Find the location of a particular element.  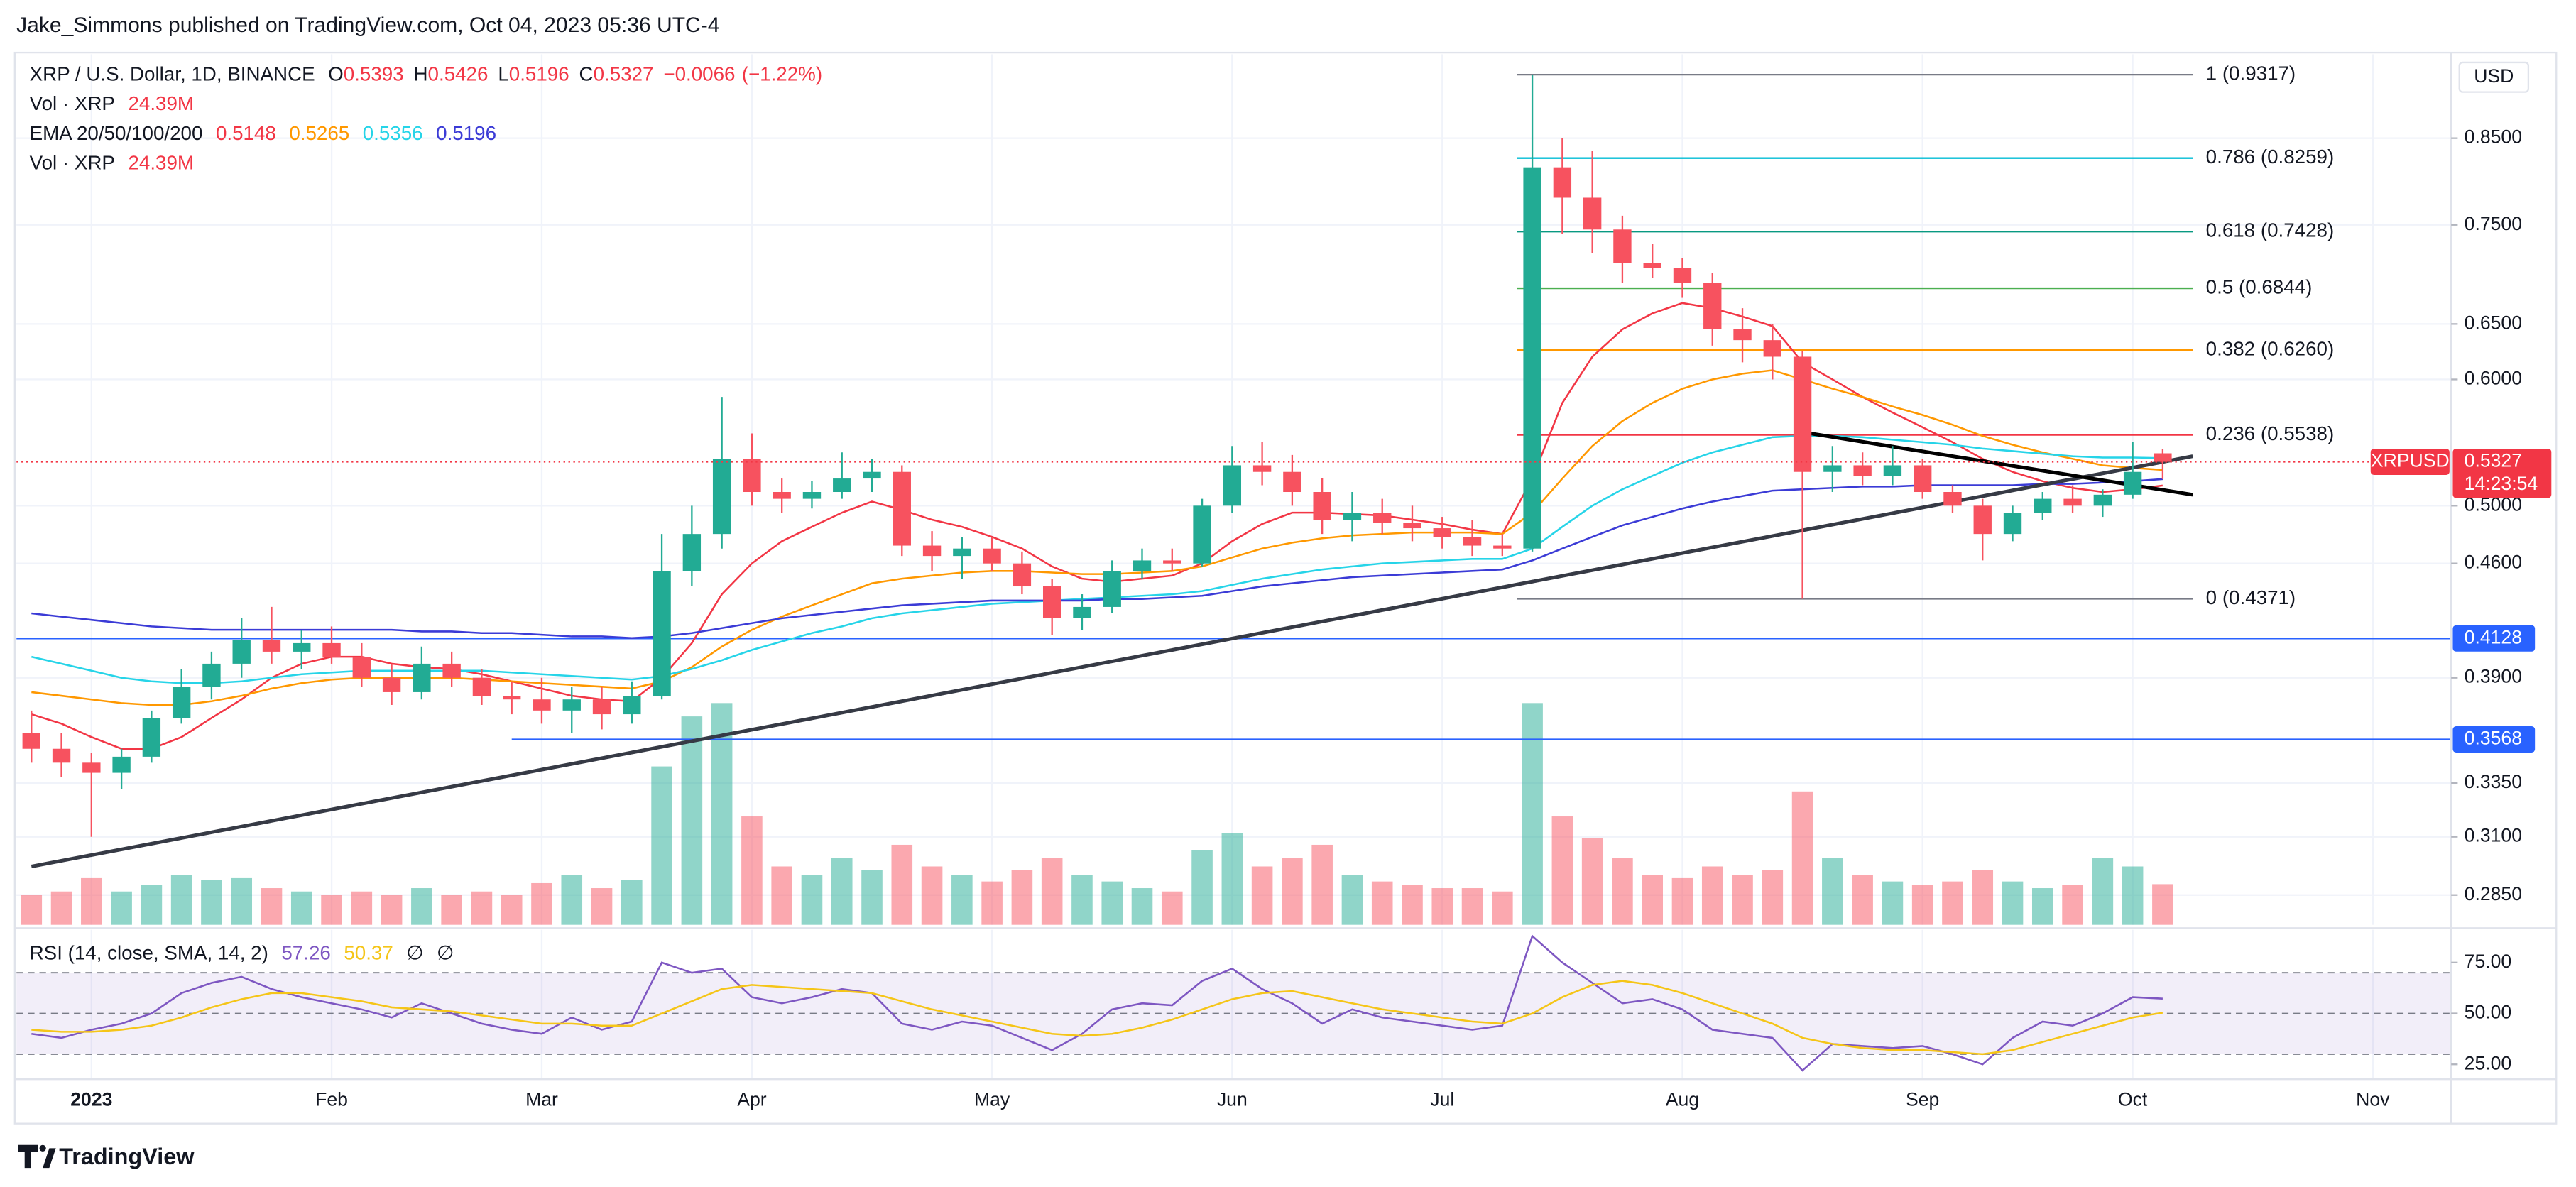

rsi-name: RSI (14, close, SMA, 14, 2) is located at coordinates (149, 953).